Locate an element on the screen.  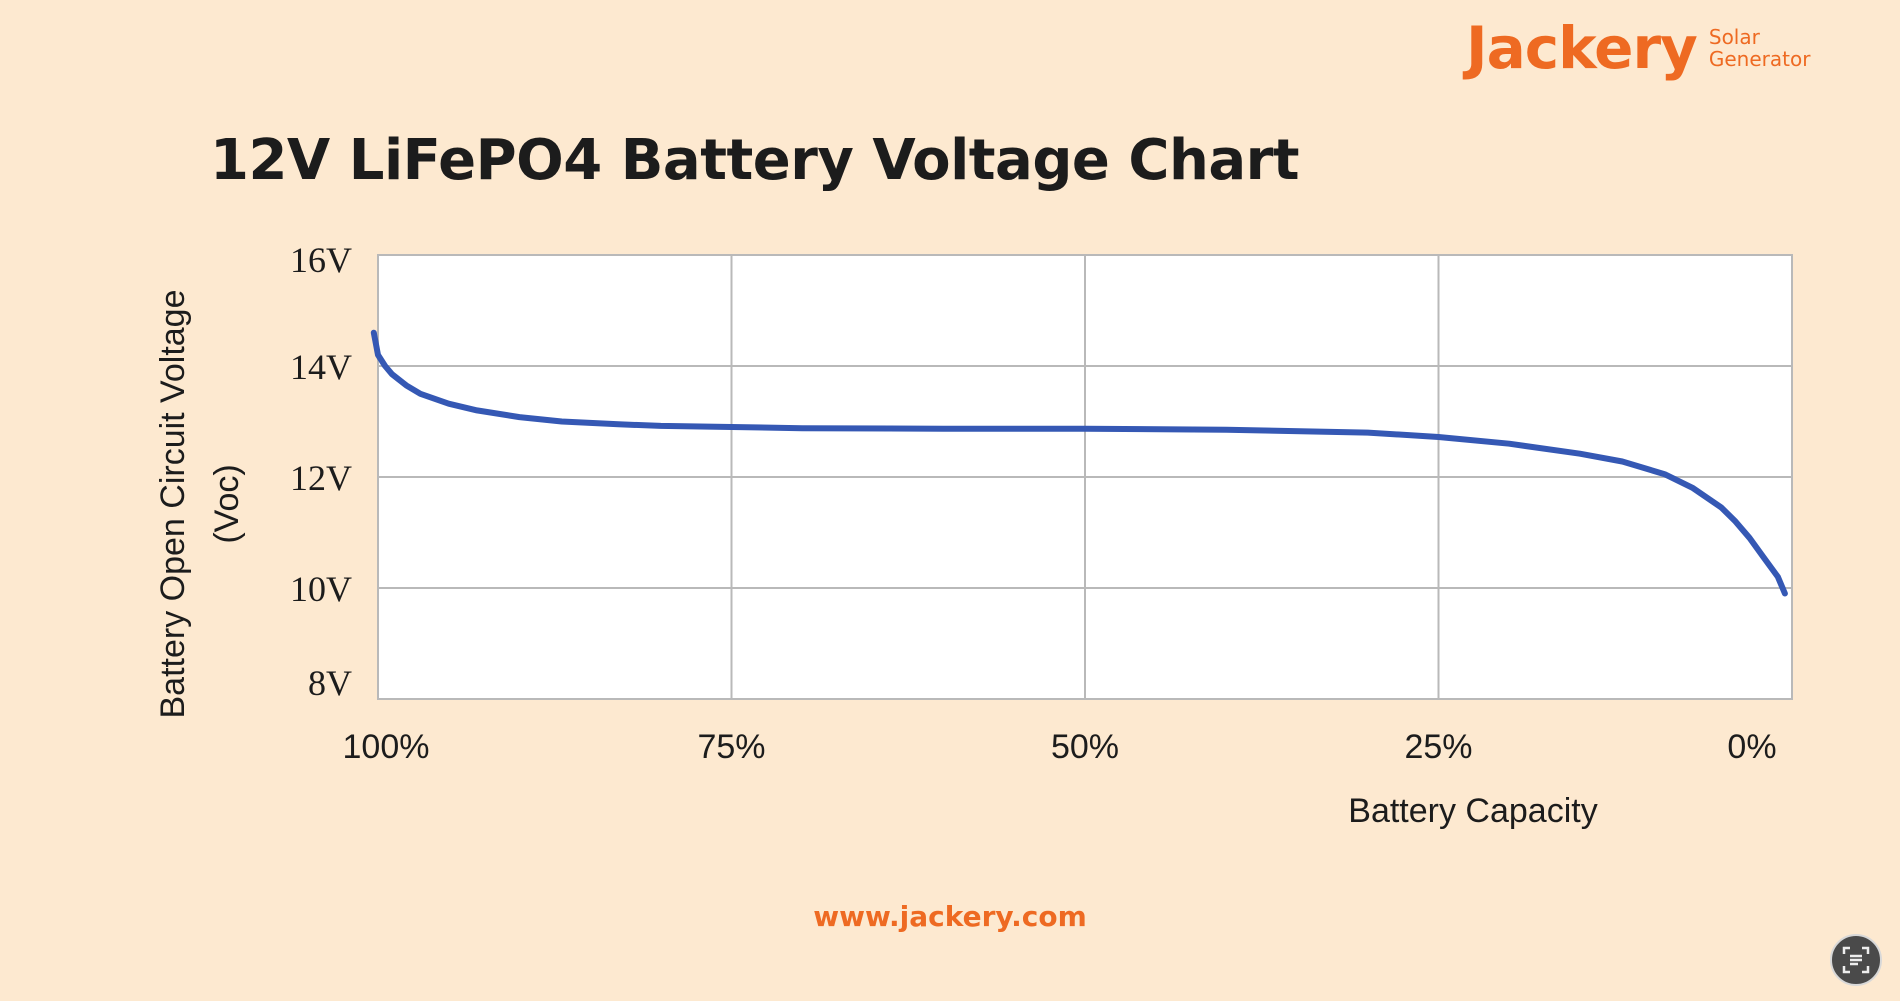
x-tick-label: 50% is located at coordinates (1085, 747).